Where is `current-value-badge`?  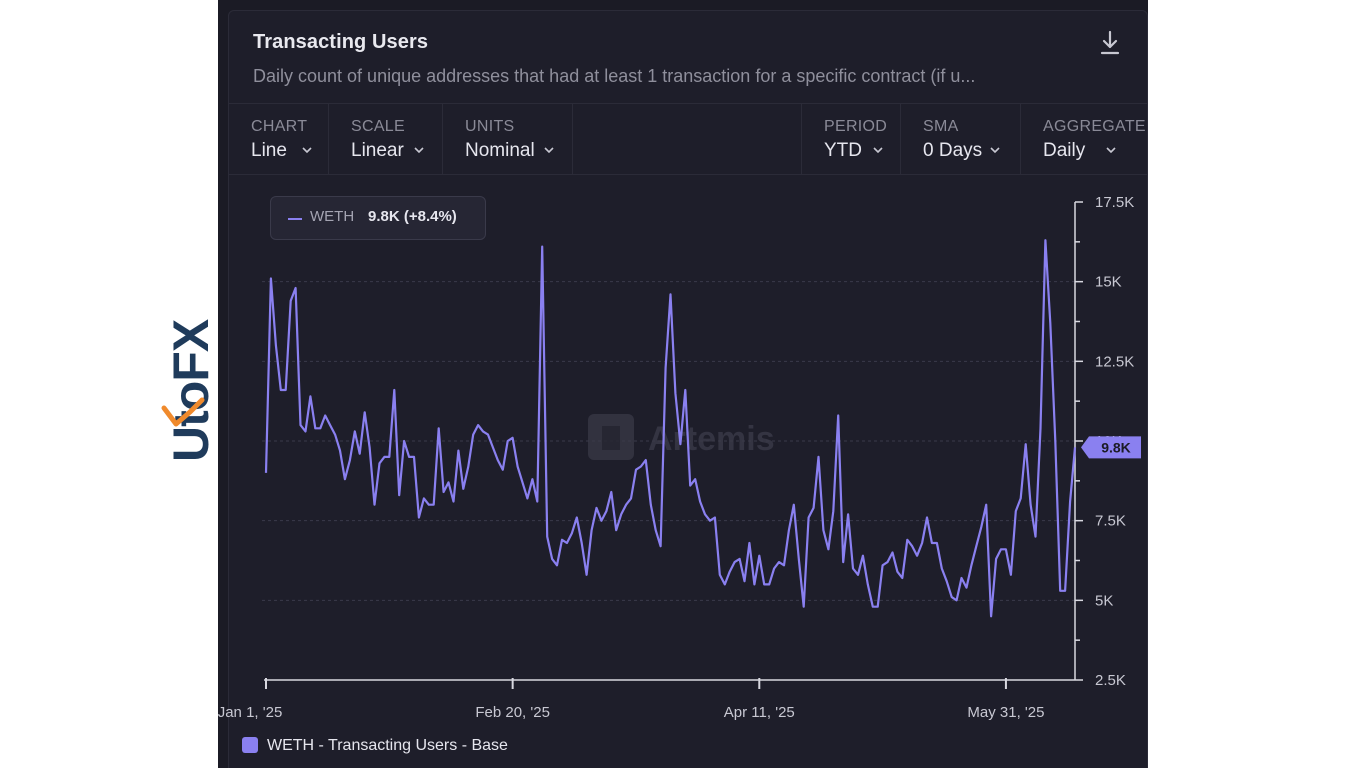
current-value-badge is located at coordinates (1111, 447).